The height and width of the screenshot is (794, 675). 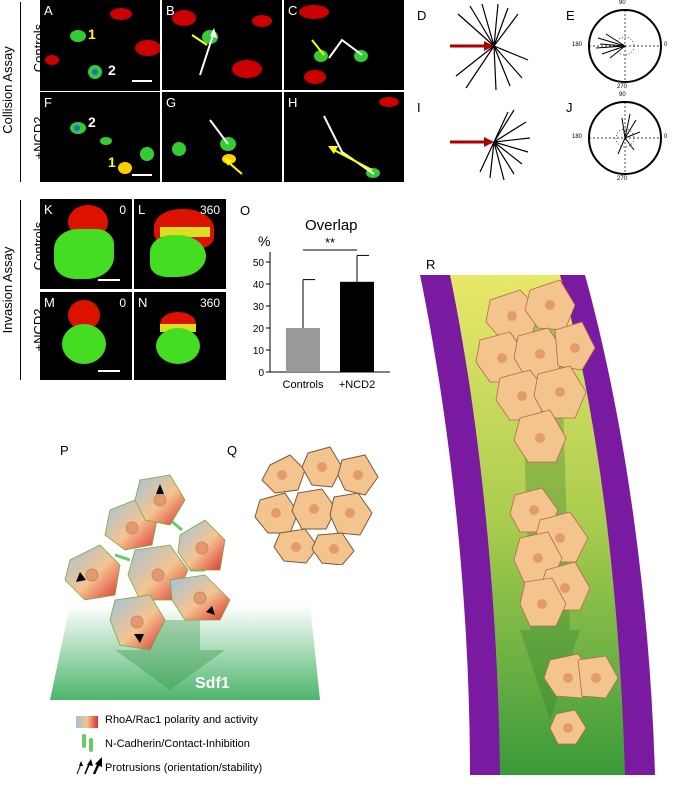 I want to click on polar-e-90: 90, so click(x=622, y=3).